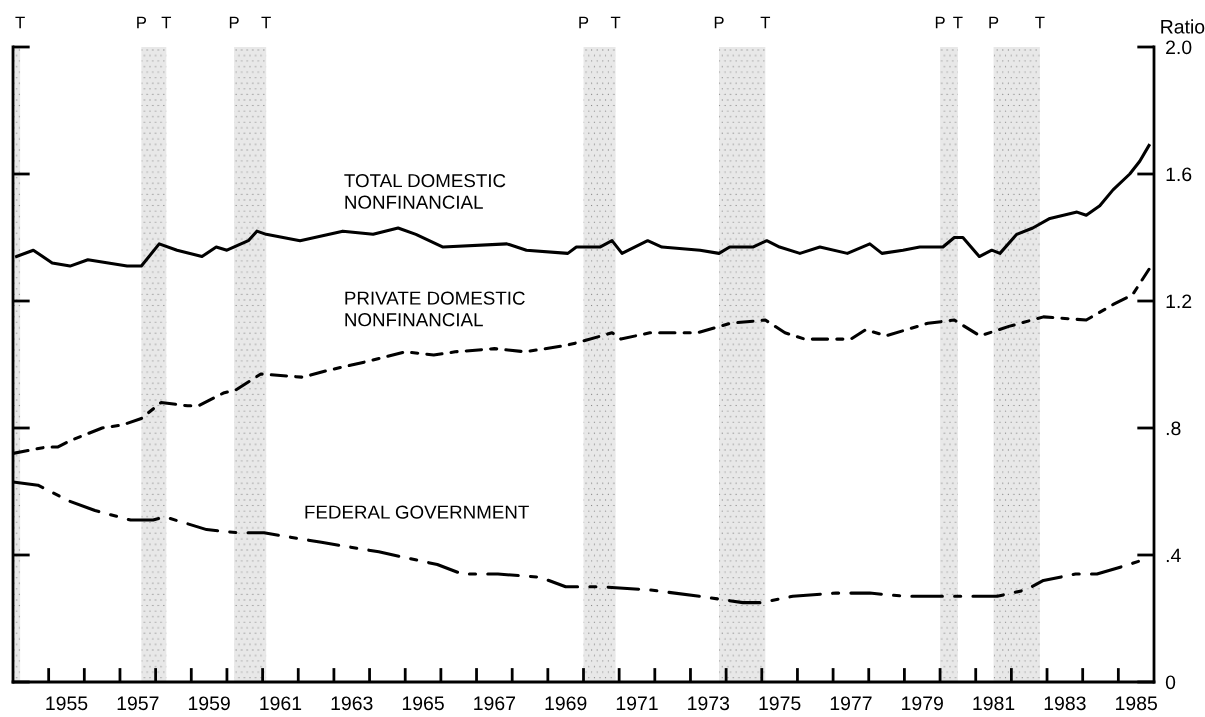 Image resolution: width=1205 pixels, height=717 pixels. Describe the element at coordinates (780, 703) in the screenshot. I see `x-tick-label: 1975` at that location.